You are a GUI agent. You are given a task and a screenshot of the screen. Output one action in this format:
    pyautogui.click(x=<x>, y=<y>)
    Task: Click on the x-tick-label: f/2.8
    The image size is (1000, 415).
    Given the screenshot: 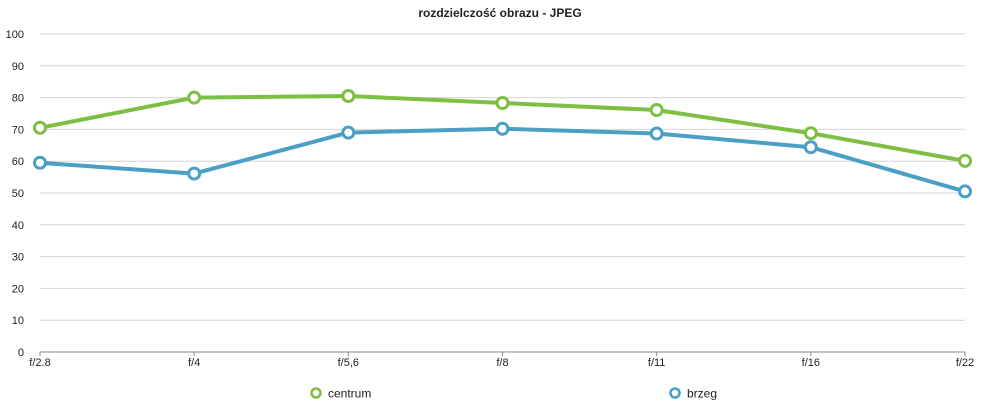 What is the action you would take?
    pyautogui.click(x=39, y=363)
    